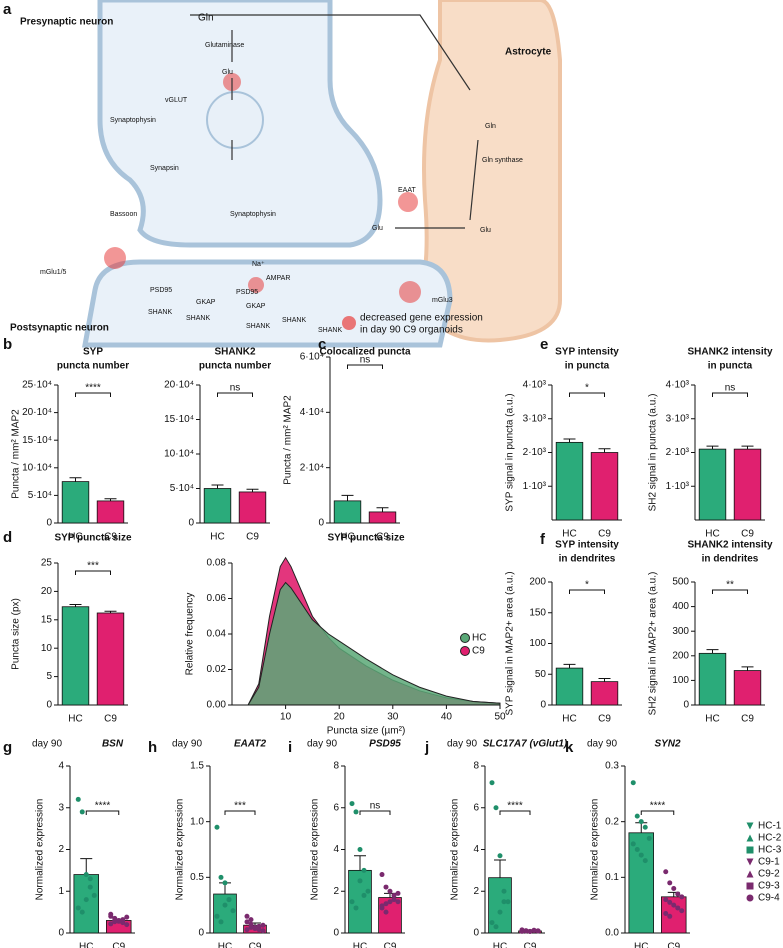 This screenshot has height=948, width=783. What do you see at coordinates (537, 643) in the screenshot?
I see `y-tick-label: 100` at bounding box center [537, 643].